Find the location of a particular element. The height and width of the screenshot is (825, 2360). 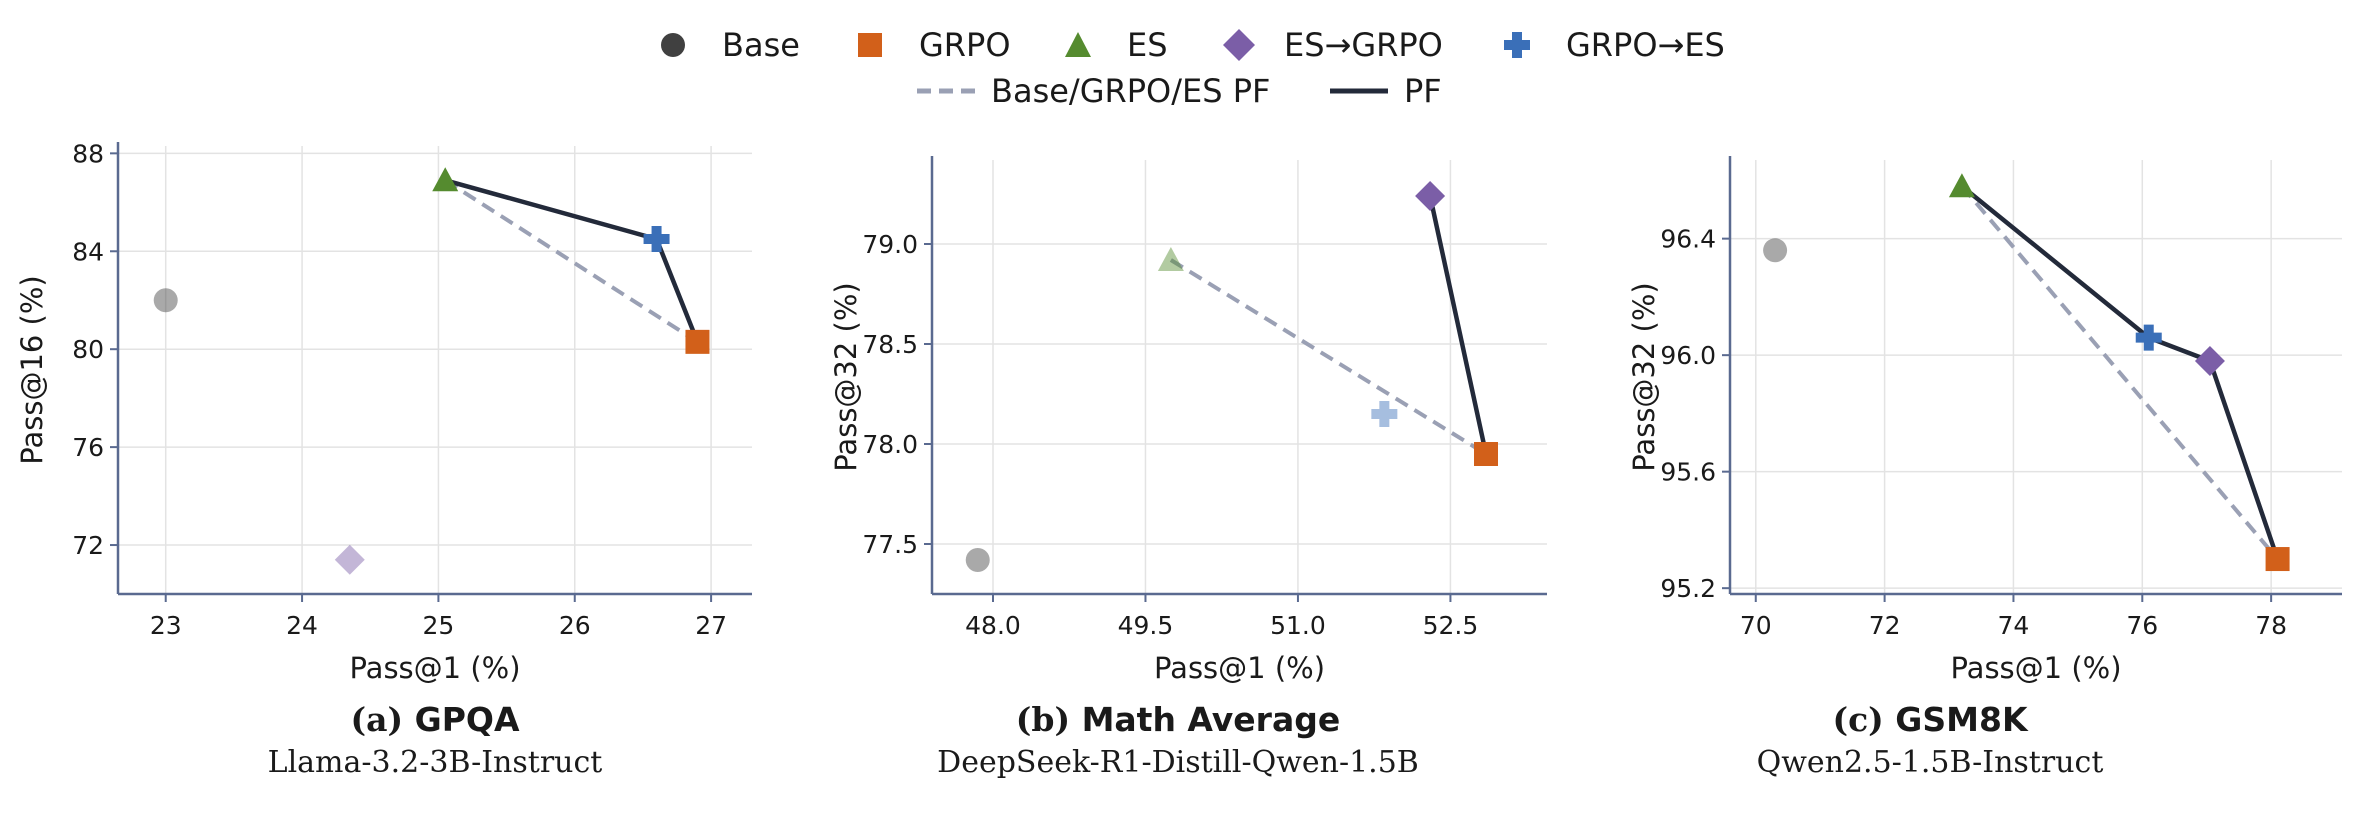

x-tick-label: 76 is located at coordinates (2142, 625).